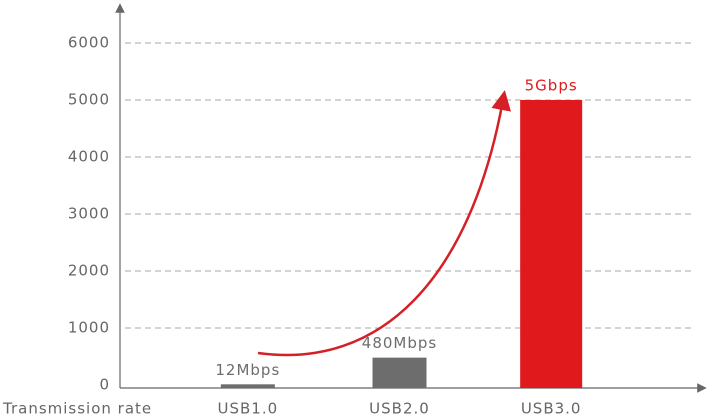 The width and height of the screenshot is (709, 419). Describe the element at coordinates (89, 157) in the screenshot. I see `y-tick-label: 4000` at that location.